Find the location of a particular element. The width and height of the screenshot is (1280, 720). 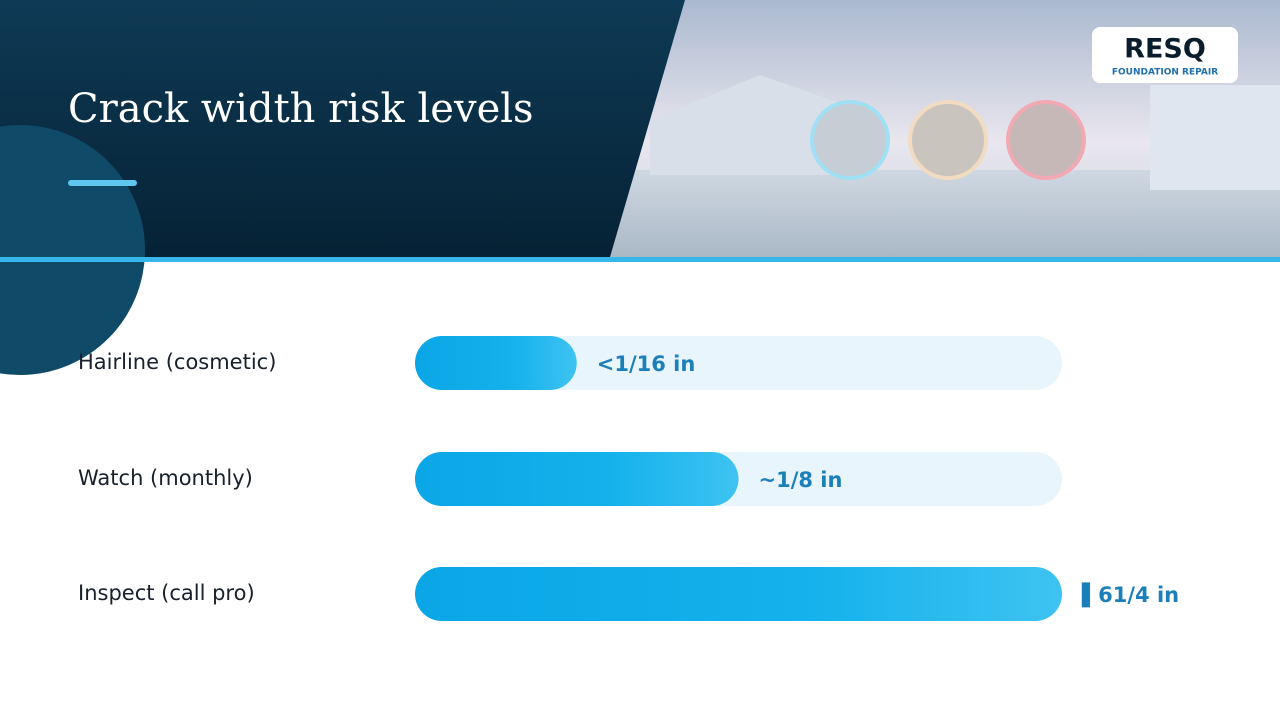

title-accent is located at coordinates (102, 183).